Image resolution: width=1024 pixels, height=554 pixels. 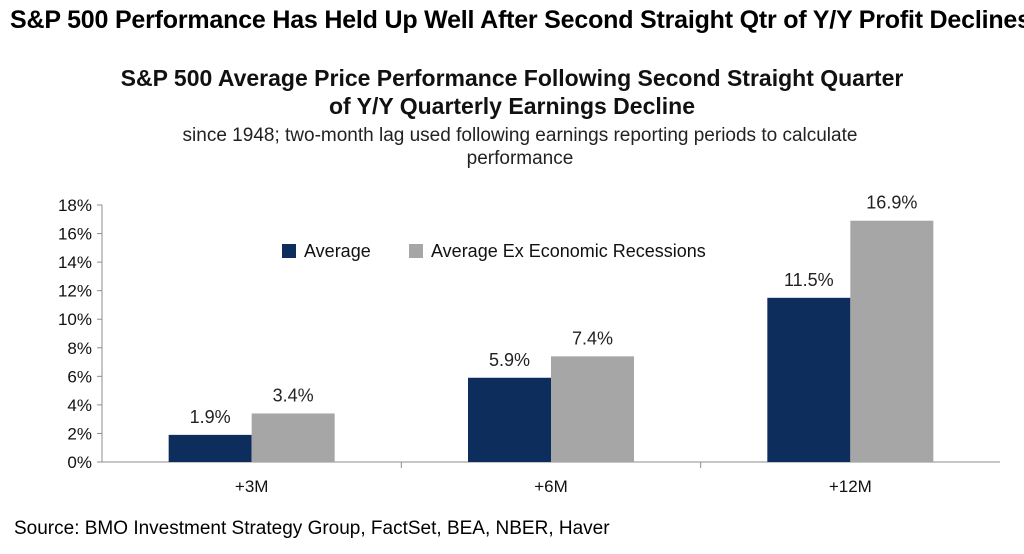 What do you see at coordinates (509, 360) in the screenshot?
I see `data-label: 5.9%` at bounding box center [509, 360].